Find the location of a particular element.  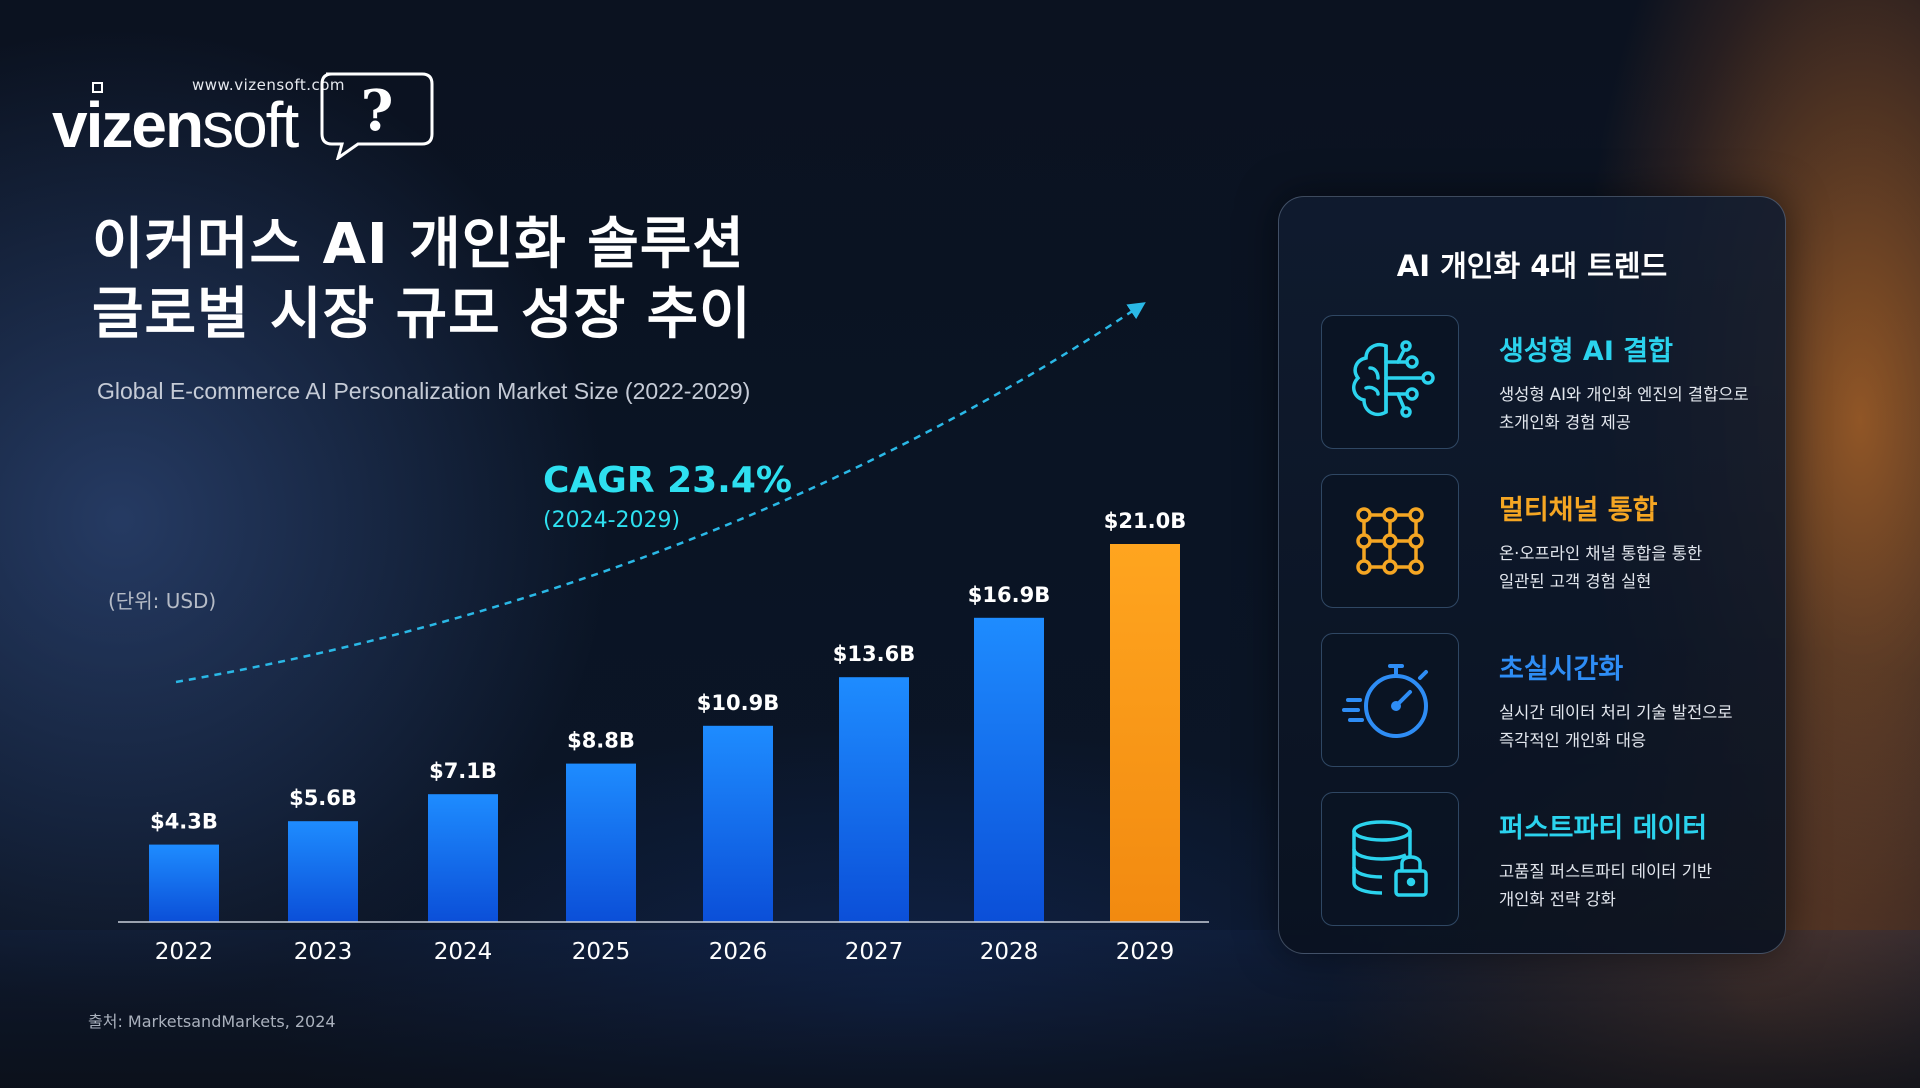

trend-desc-line-1: 생성형 AI와 개인화 엔진의 결합으로 is located at coordinates (1624, 394).